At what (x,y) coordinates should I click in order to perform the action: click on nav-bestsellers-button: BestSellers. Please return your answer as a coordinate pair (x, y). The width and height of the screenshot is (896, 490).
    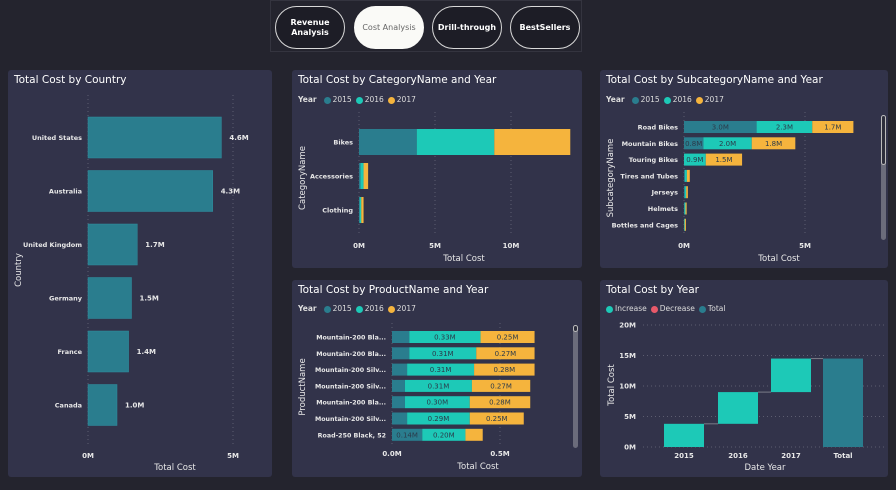
    Looking at the image, I should click on (545, 27).